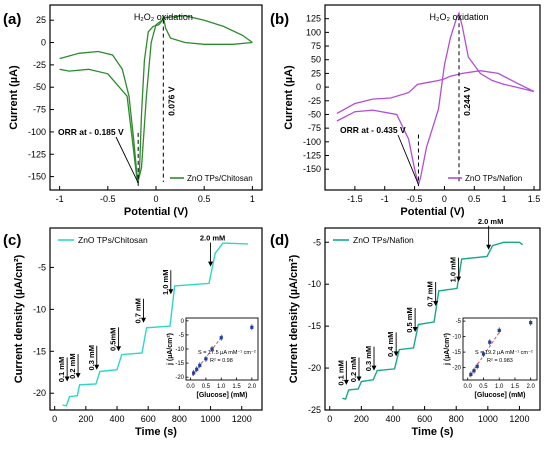 The image size is (550, 465). Describe the element at coordinates (385, 199) in the screenshot. I see `x-tick-label: -1` at that location.